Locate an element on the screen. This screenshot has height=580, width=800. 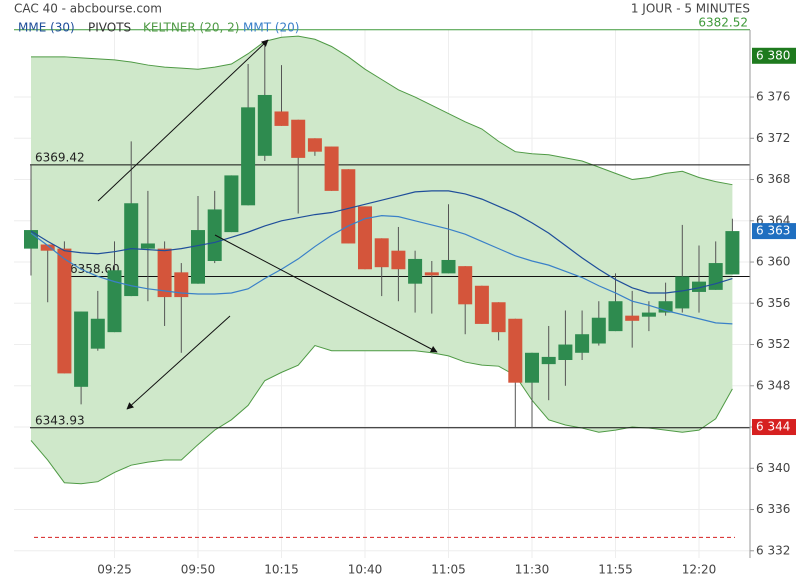
y-tick-label: 6 376 is located at coordinates (773, 97).